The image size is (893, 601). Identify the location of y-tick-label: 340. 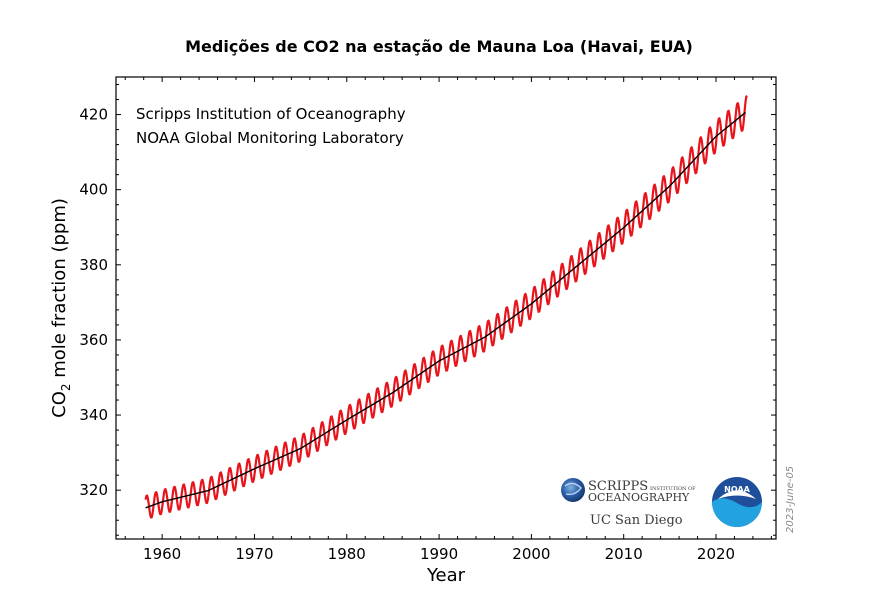
(93, 415).